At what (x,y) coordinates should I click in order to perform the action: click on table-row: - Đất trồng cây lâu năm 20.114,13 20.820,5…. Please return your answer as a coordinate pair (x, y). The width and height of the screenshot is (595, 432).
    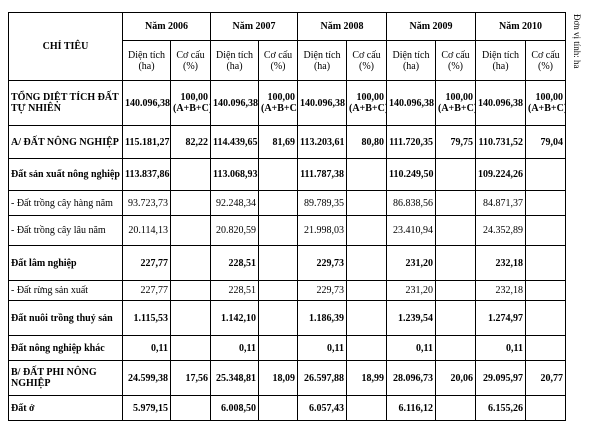
    Looking at the image, I should click on (287, 230).